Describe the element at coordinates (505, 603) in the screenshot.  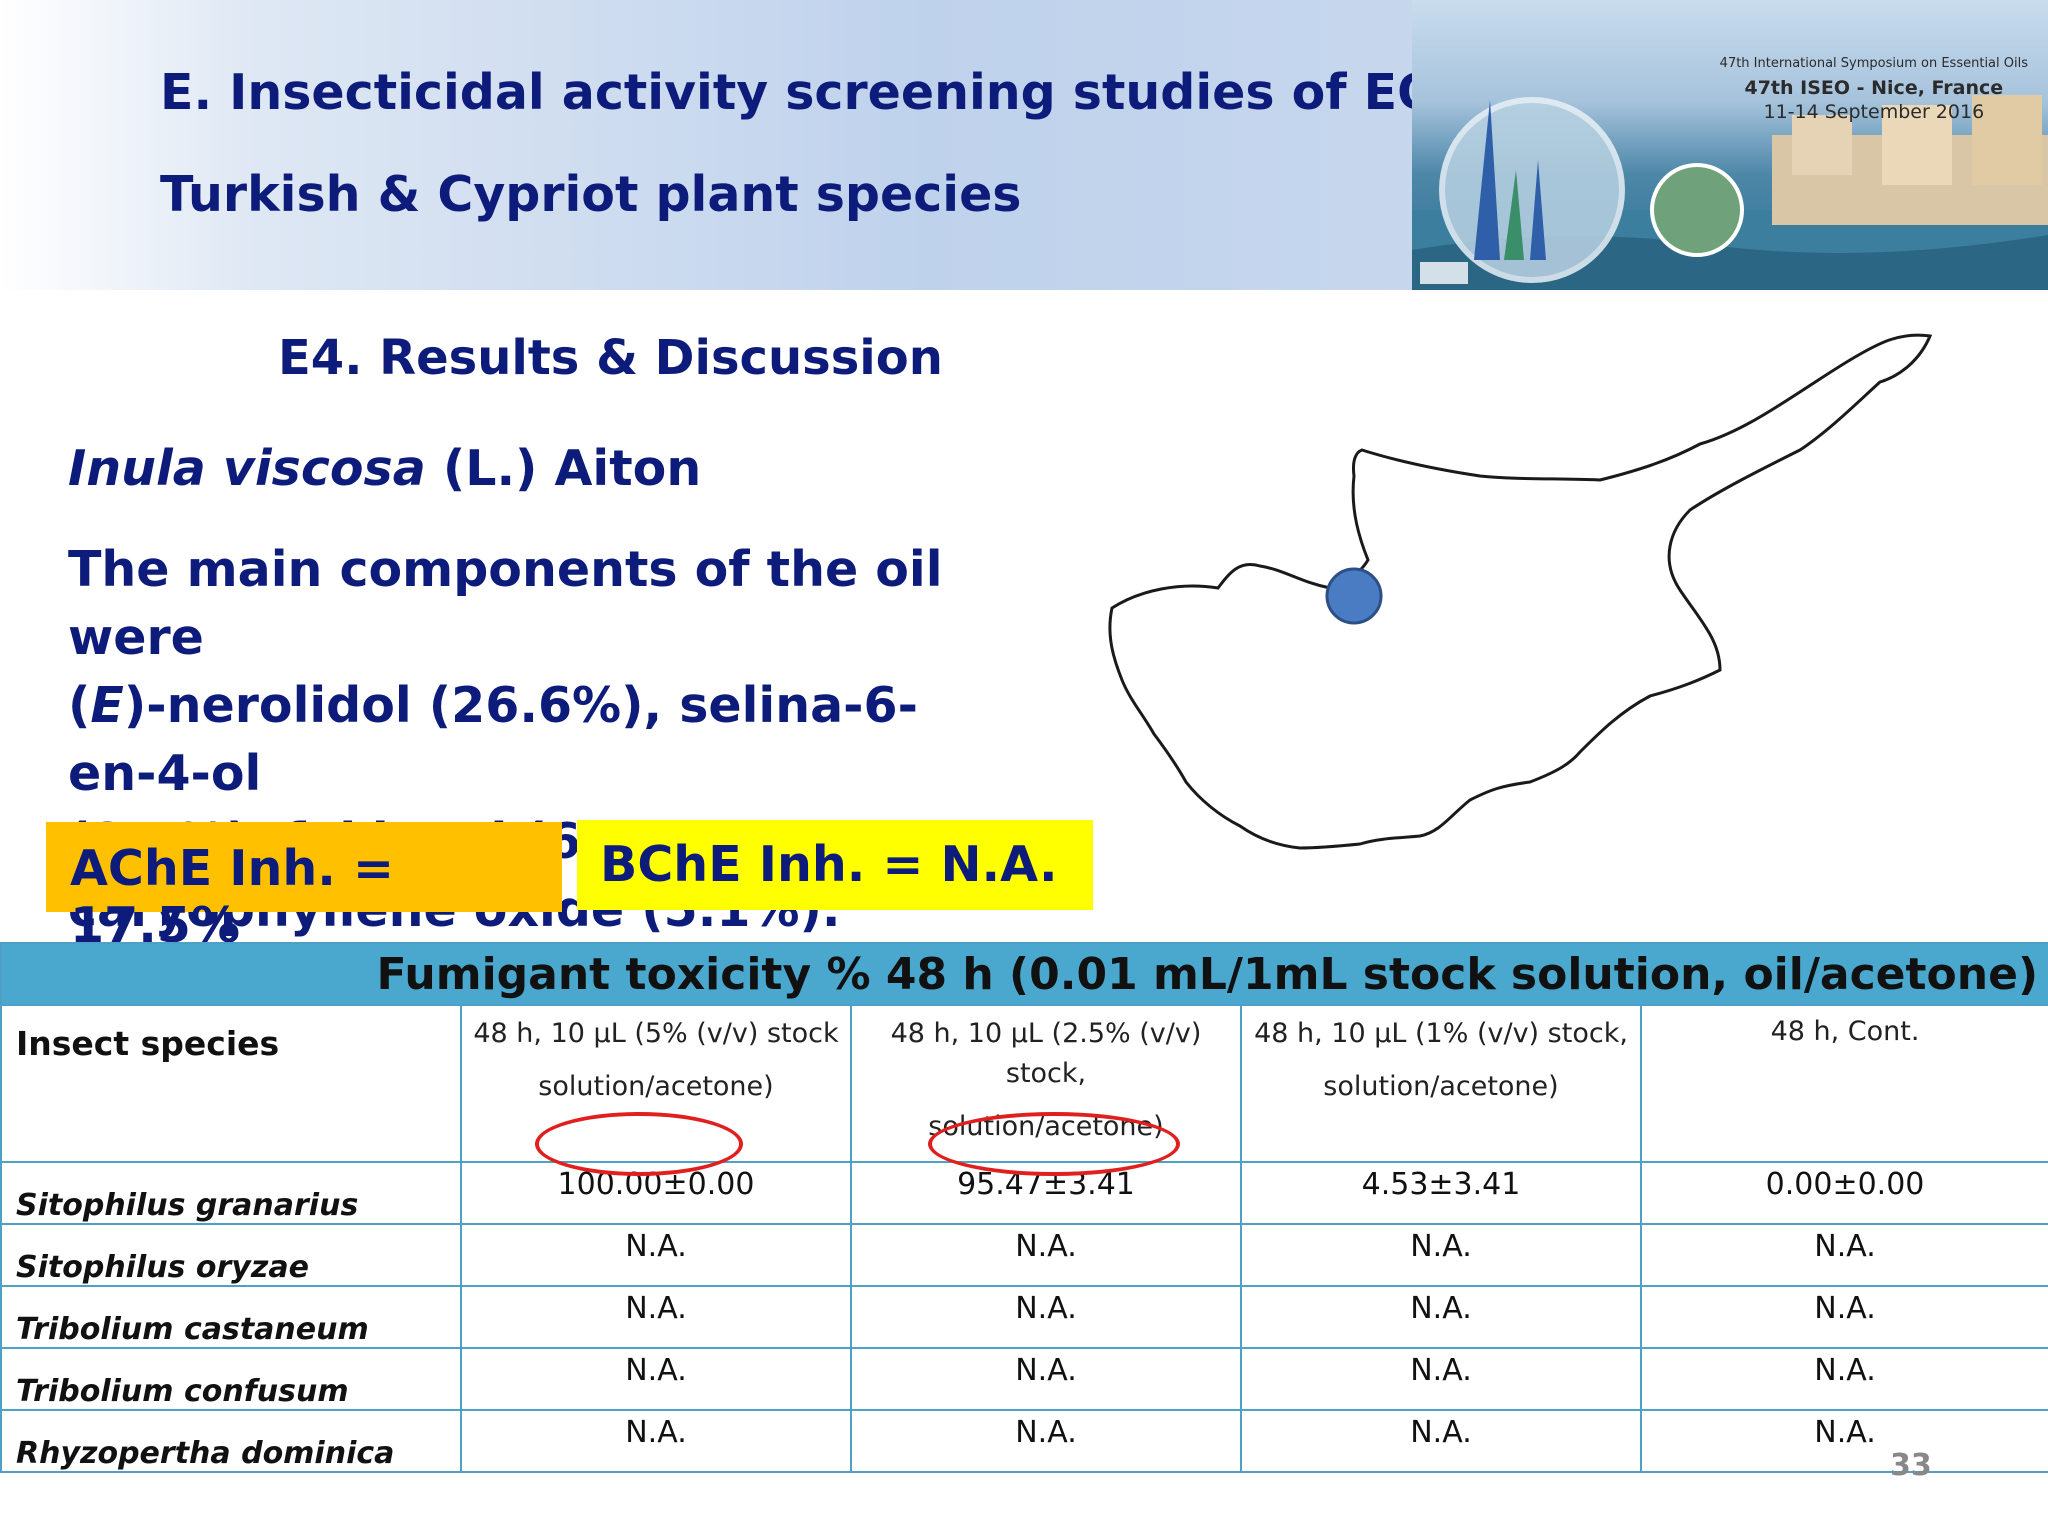
I see `desc-line1: The main components of the oil were` at that location.